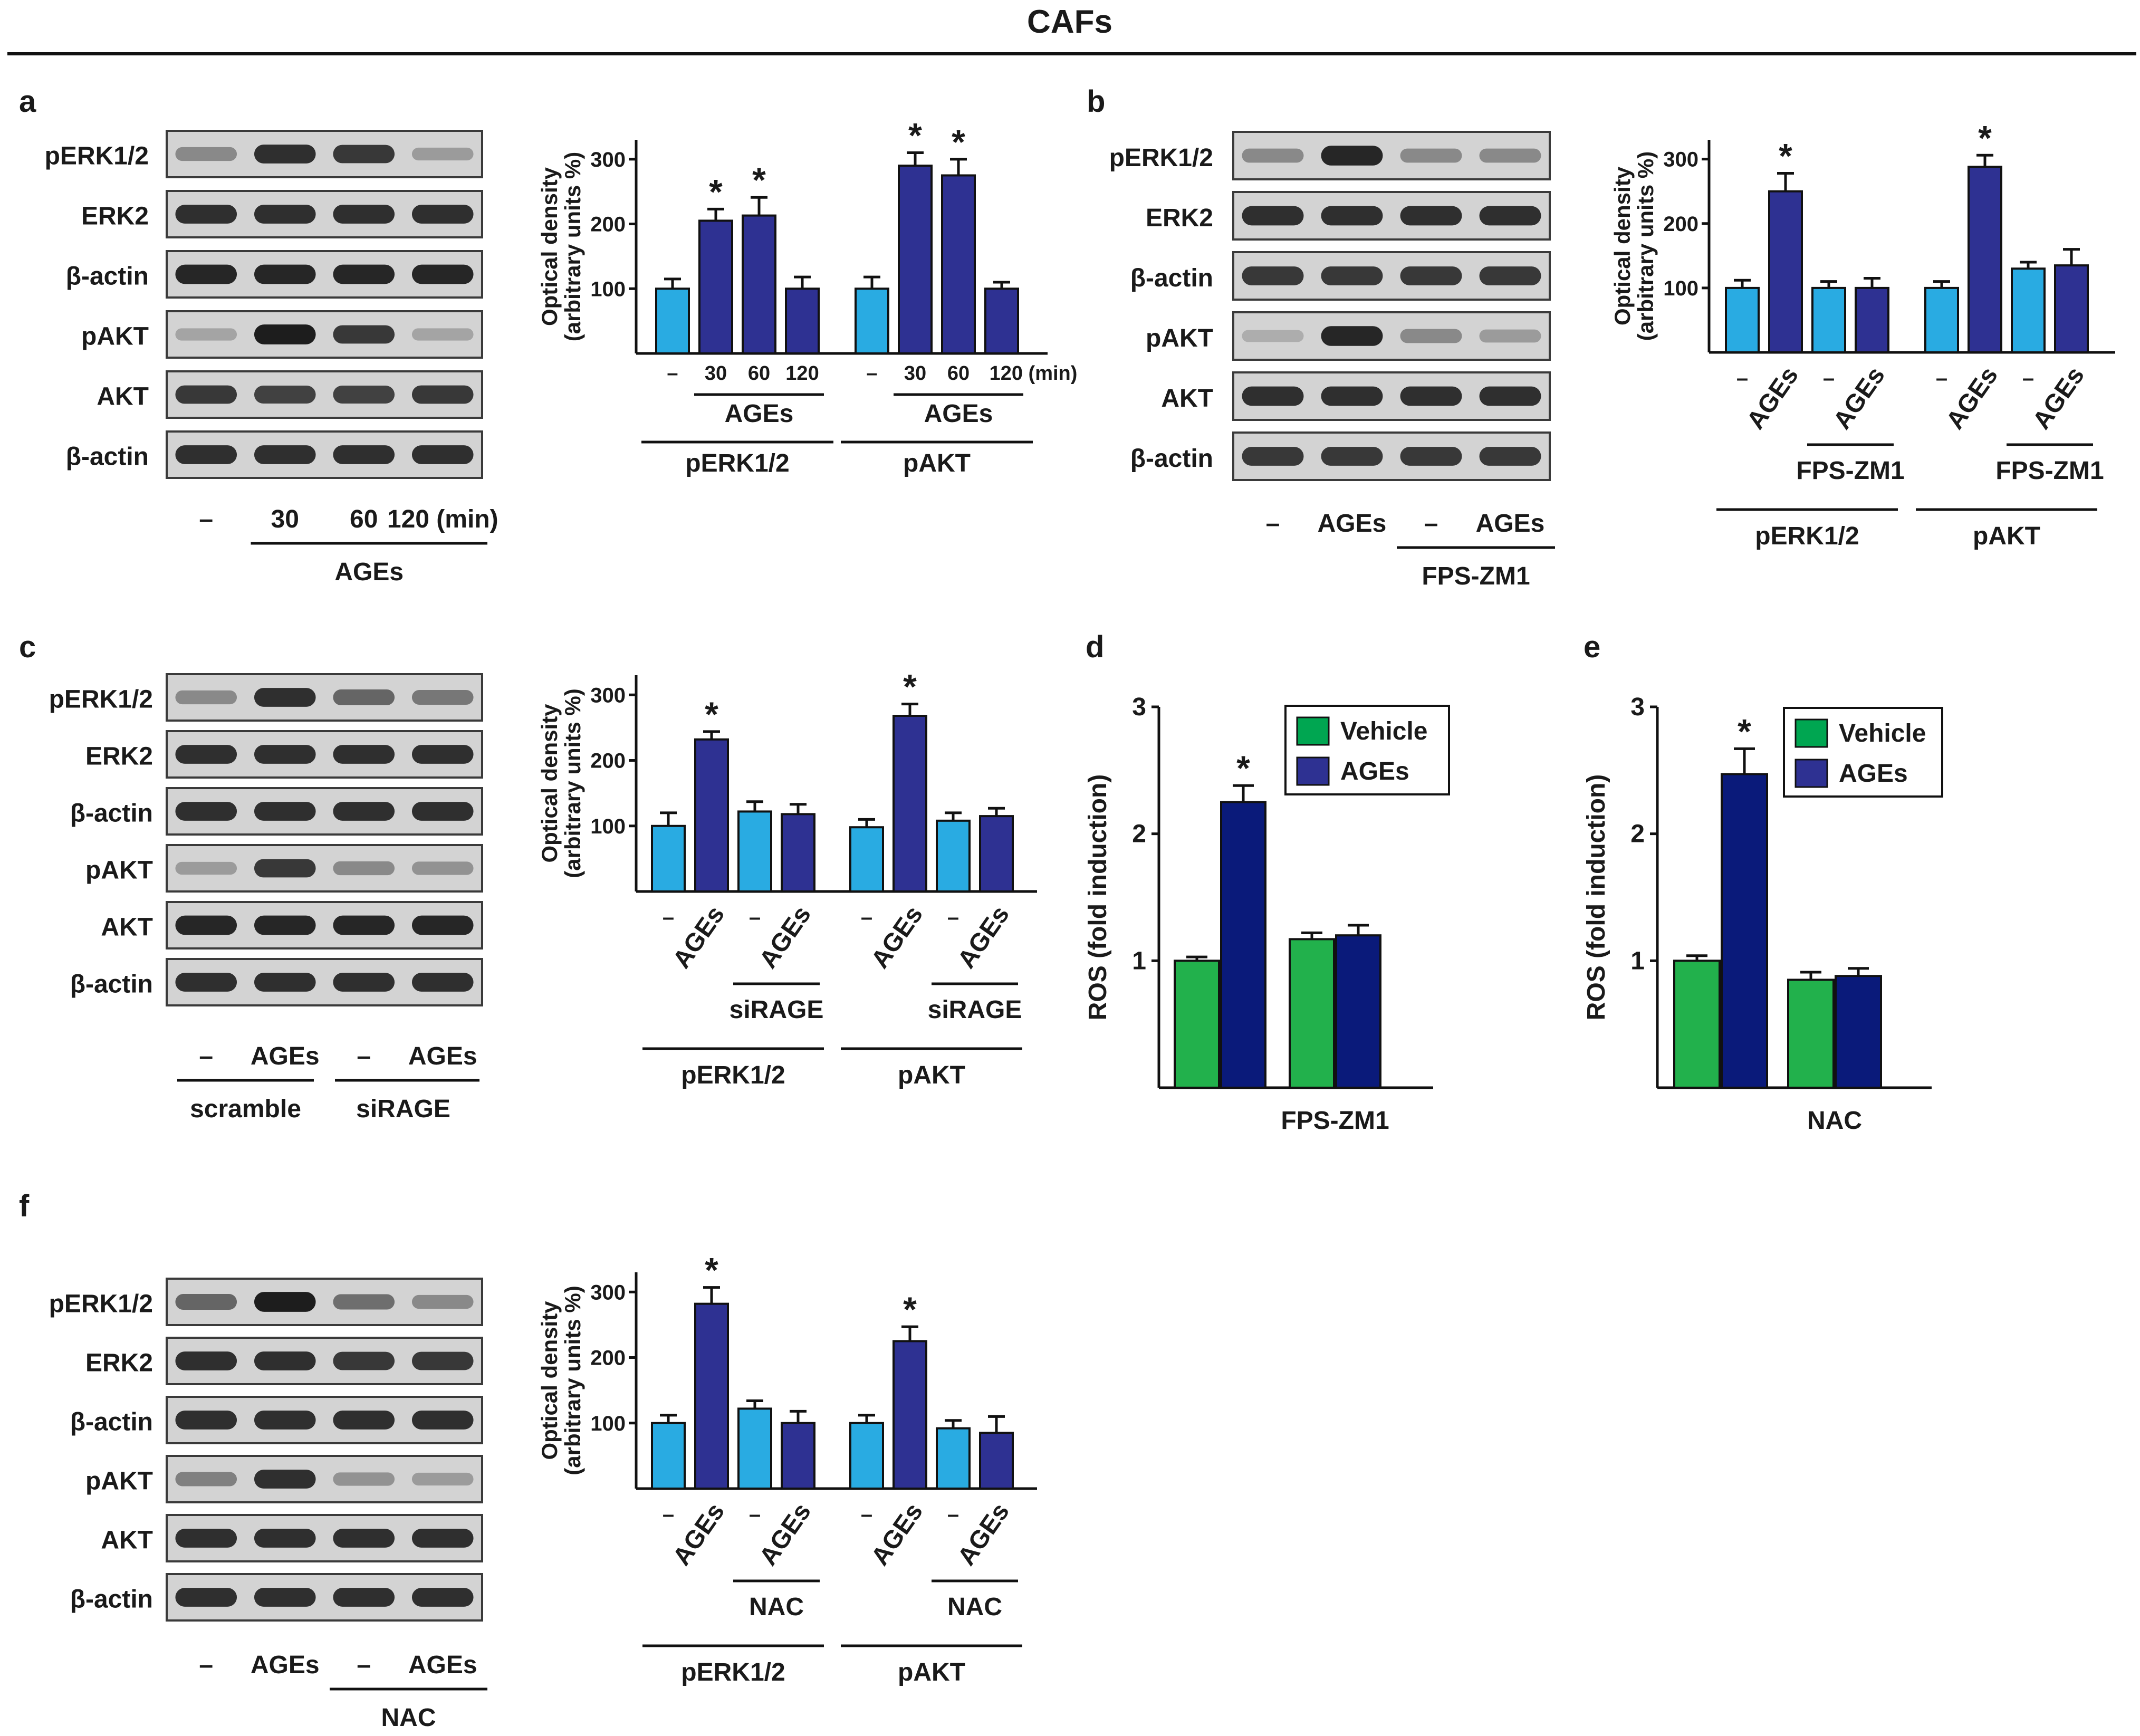 This screenshot has height=1736, width=2140. I want to click on y-axis-label: ROS (fold induction), so click(1596, 897).